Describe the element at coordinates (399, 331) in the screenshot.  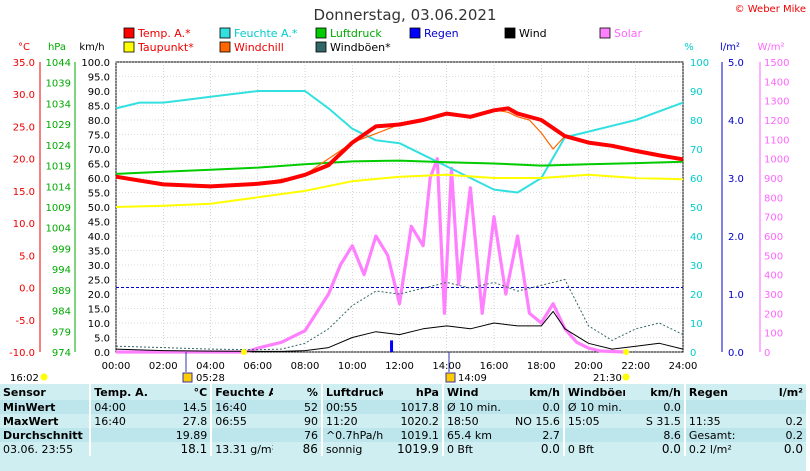
I see `series-line-wind` at that location.